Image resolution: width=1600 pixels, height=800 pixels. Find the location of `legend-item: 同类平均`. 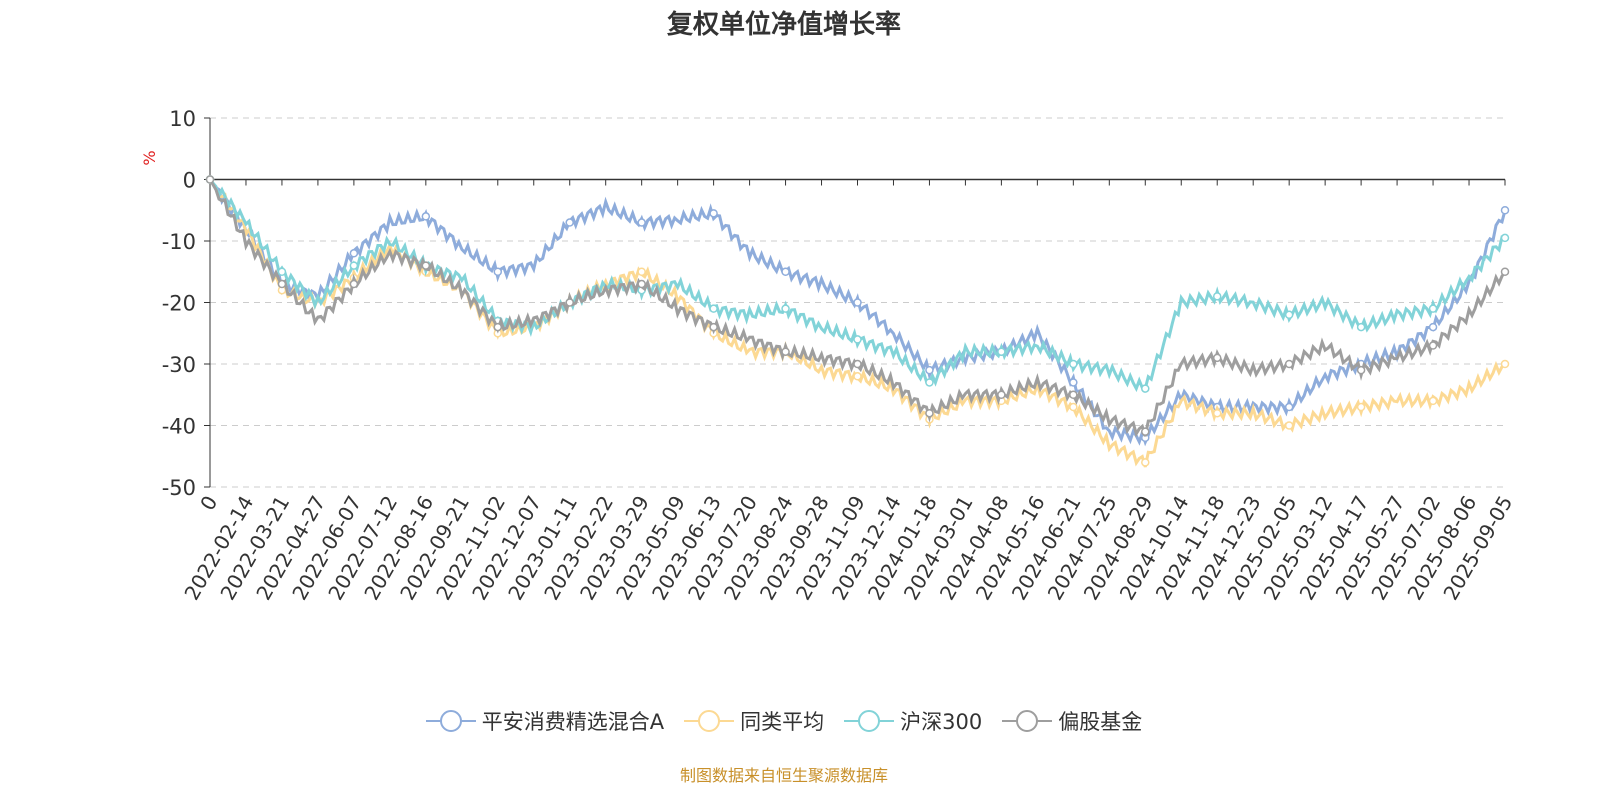

legend-item: 同类平均 is located at coordinates (754, 721).